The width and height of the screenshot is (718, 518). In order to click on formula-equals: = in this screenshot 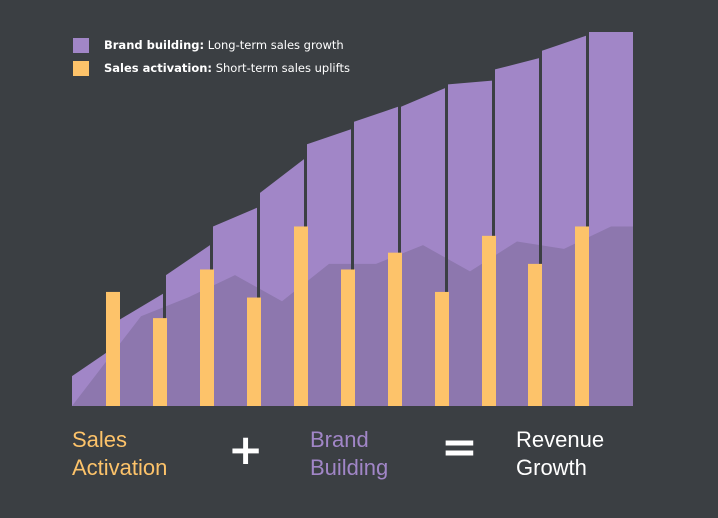, I will do `click(459, 447)`.